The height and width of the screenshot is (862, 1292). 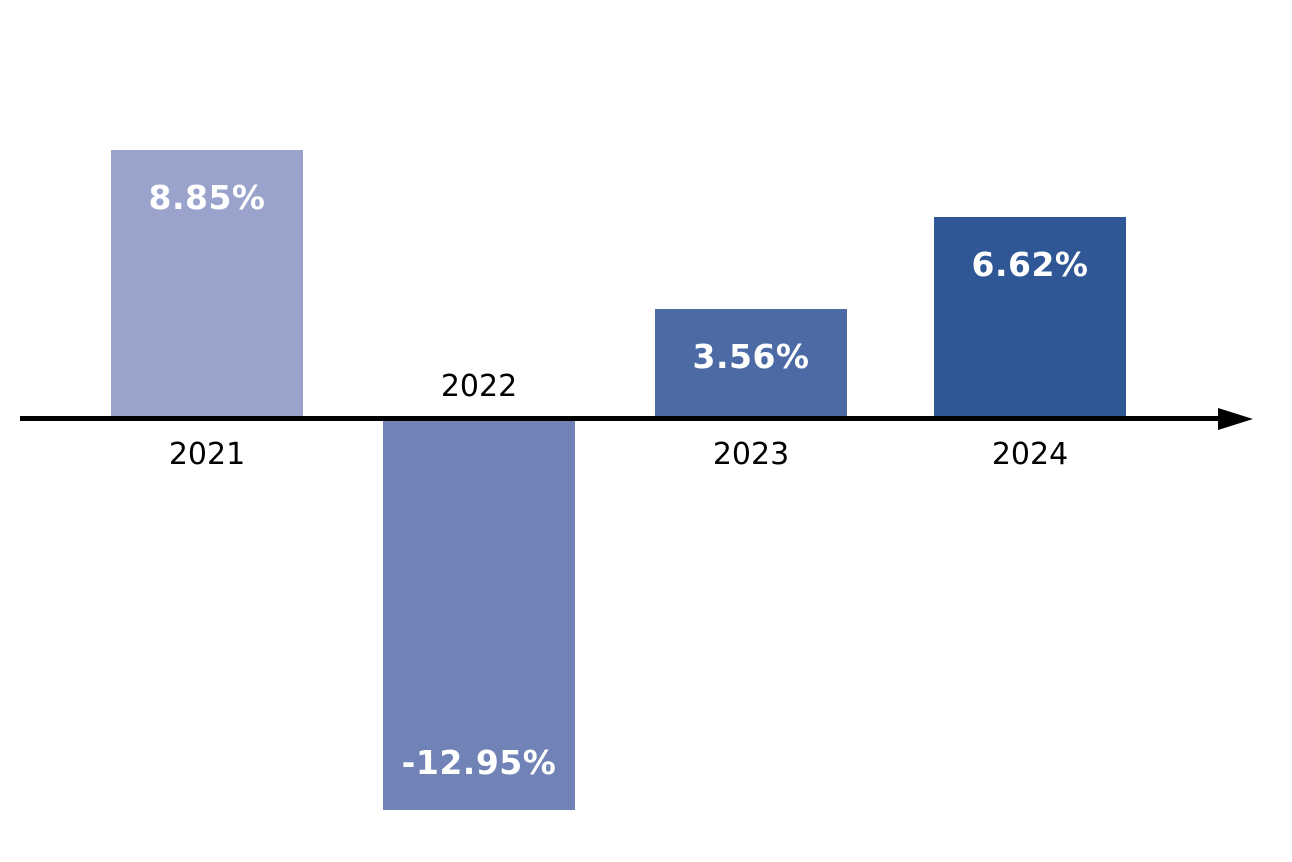 What do you see at coordinates (751, 356) in the screenshot?
I see `bar-value-label-2023: 3.56%` at bounding box center [751, 356].